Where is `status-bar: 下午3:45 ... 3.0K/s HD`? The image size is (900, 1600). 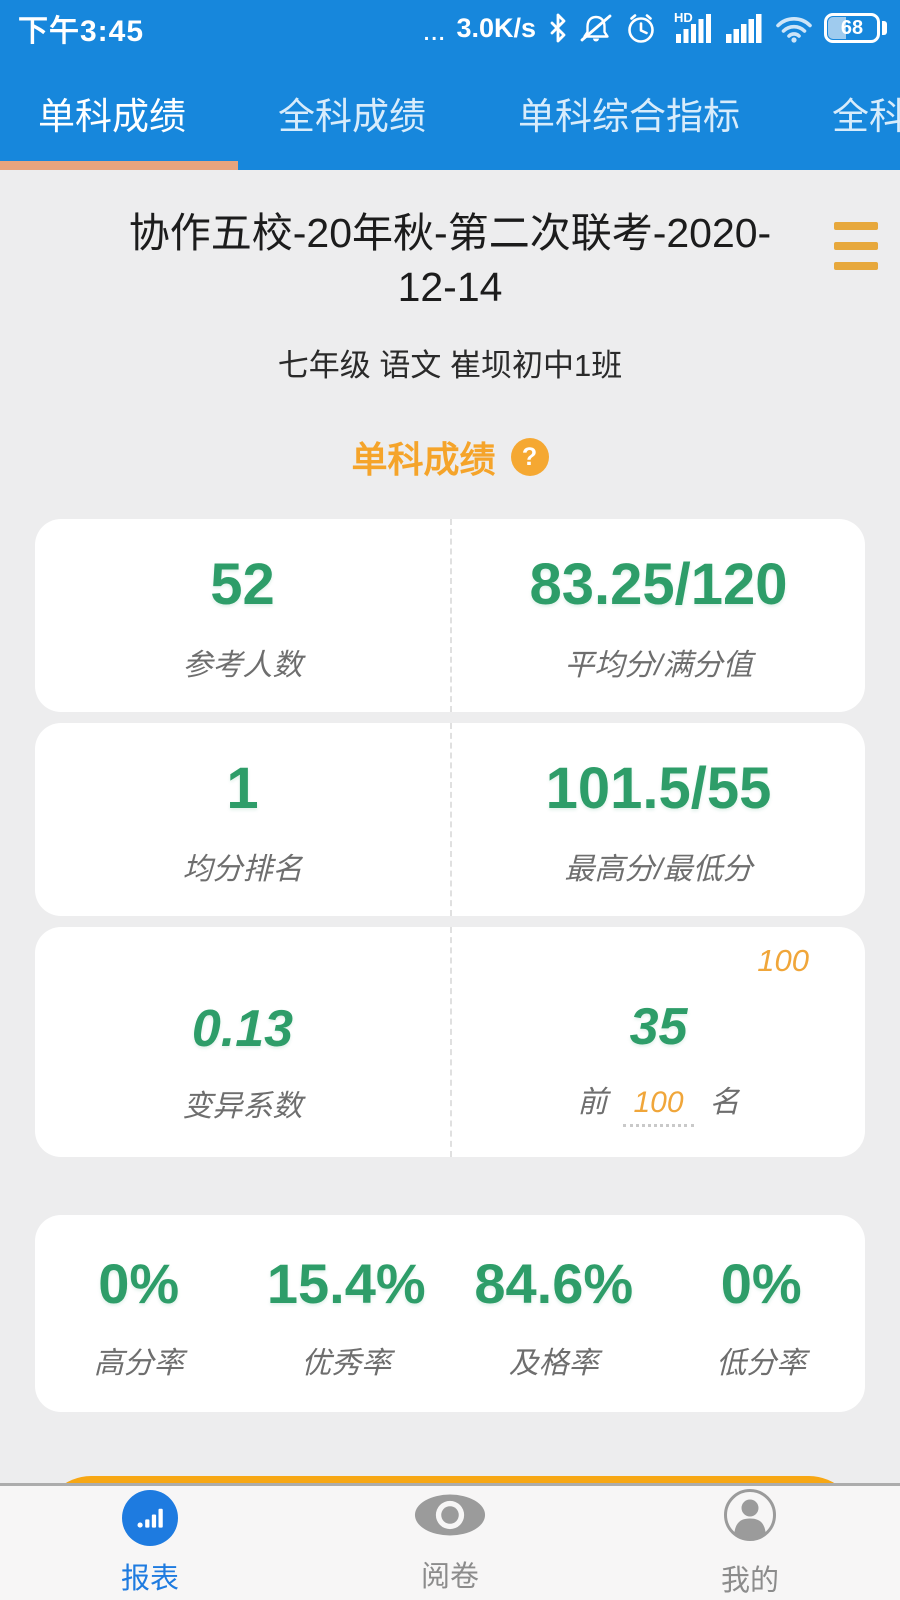
status-bar: 下午3:45 ... 3.0K/s HD is located at coordinates (450, 28).